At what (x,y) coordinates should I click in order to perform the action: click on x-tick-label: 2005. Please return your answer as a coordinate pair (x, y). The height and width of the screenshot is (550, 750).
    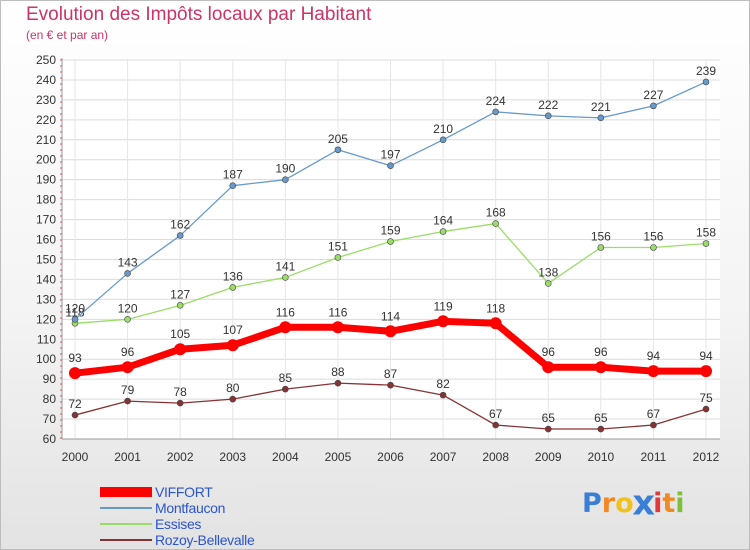
    Looking at the image, I should click on (338, 457).